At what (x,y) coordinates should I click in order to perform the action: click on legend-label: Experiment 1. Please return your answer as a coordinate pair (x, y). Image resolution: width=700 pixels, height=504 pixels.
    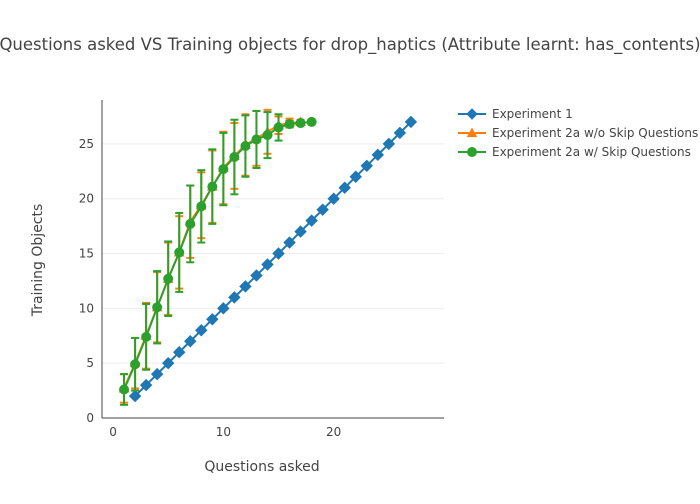
    Looking at the image, I should click on (532, 114).